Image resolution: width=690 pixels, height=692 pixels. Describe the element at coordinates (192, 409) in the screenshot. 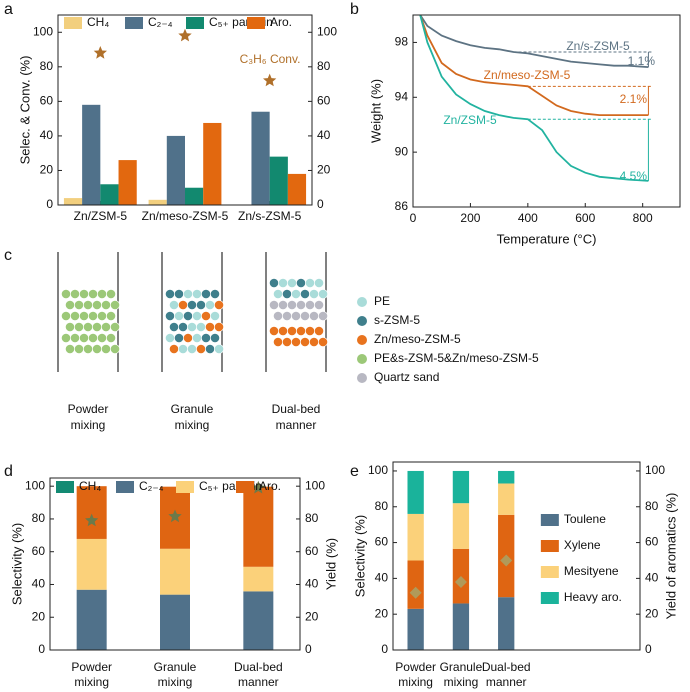

I see `text-line: Granule` at that location.